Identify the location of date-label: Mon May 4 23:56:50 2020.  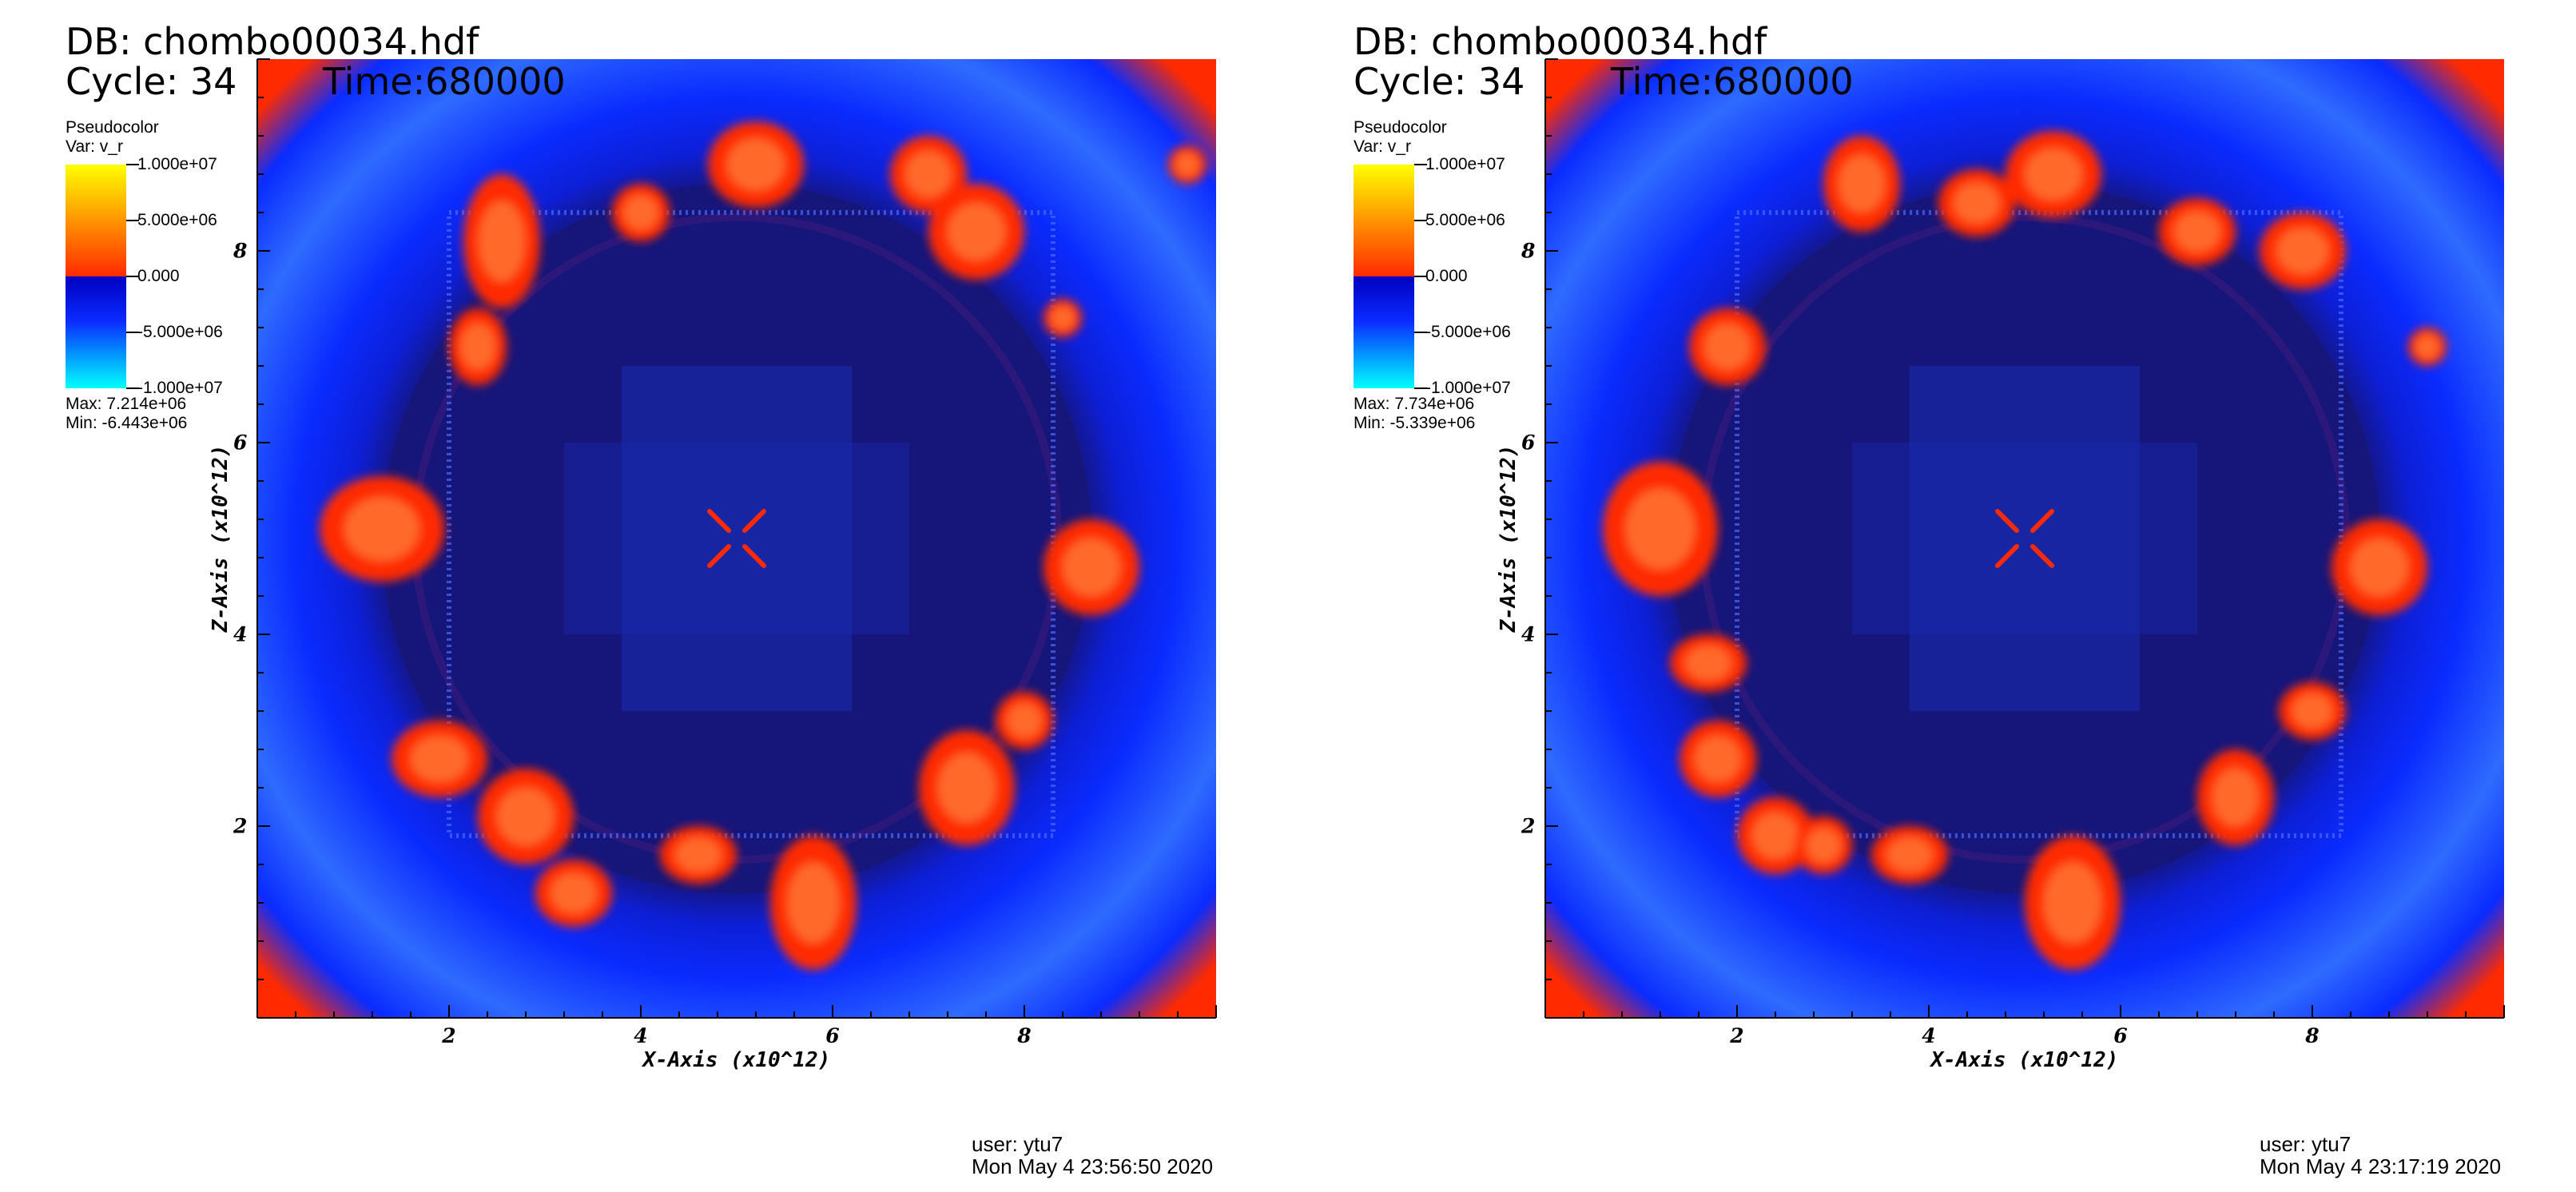
(1093, 1166).